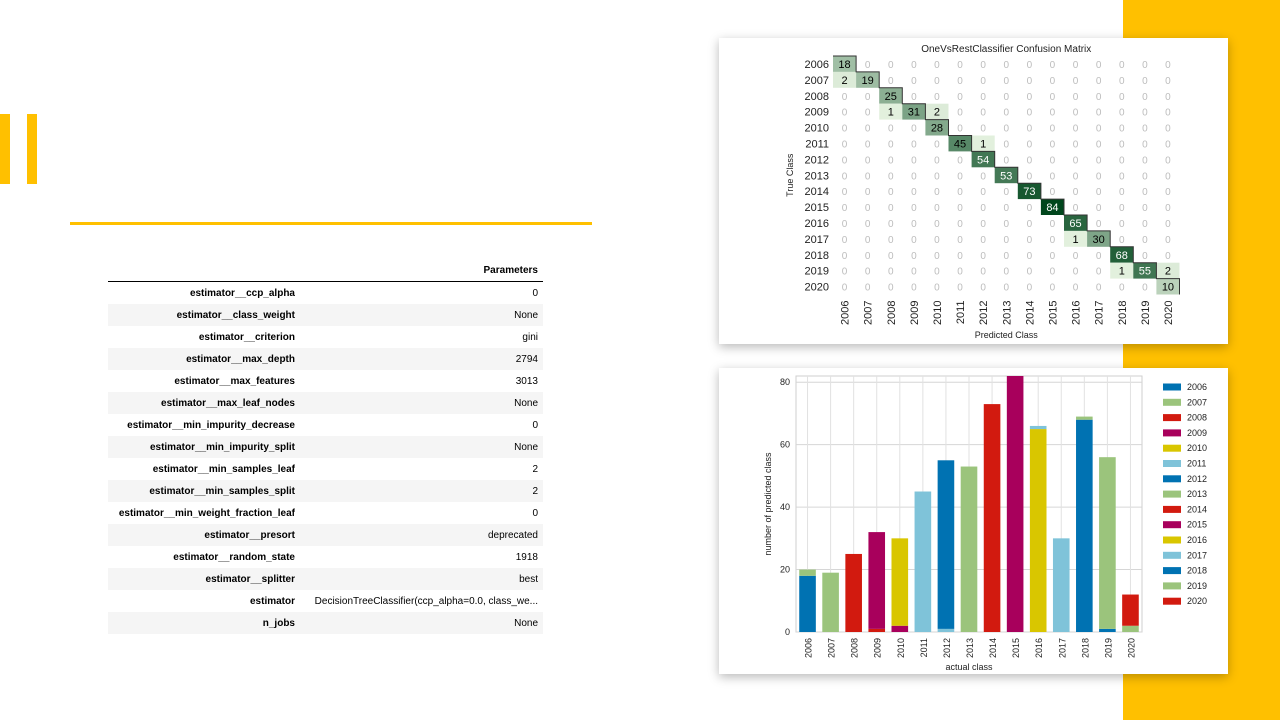 The height and width of the screenshot is (720, 1280). I want to click on y-tick-label: 2017, so click(817, 240).